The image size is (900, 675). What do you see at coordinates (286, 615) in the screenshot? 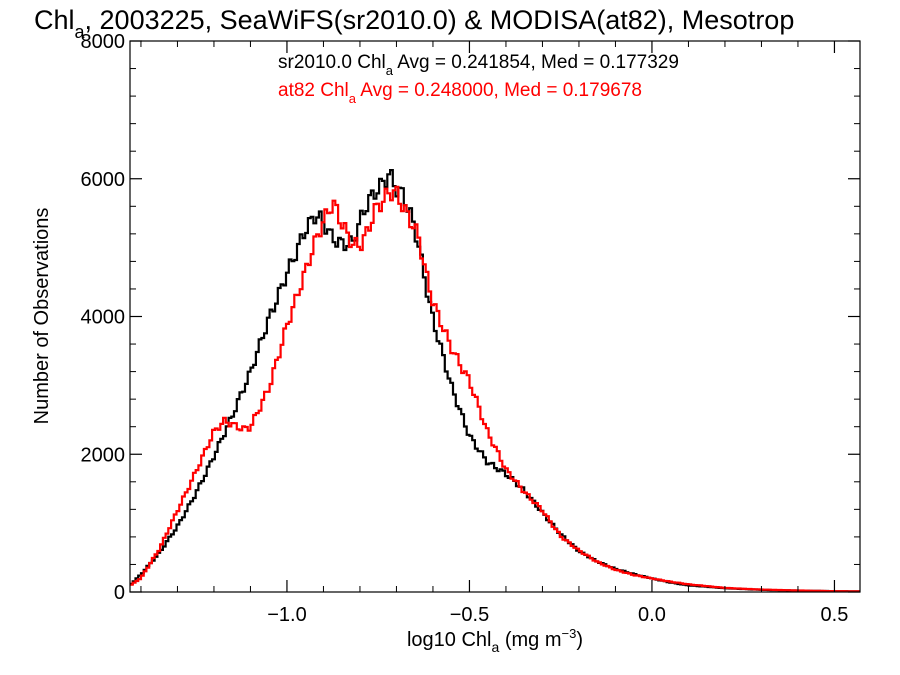
I see `x-tick-label: −1.0` at bounding box center [286, 615].